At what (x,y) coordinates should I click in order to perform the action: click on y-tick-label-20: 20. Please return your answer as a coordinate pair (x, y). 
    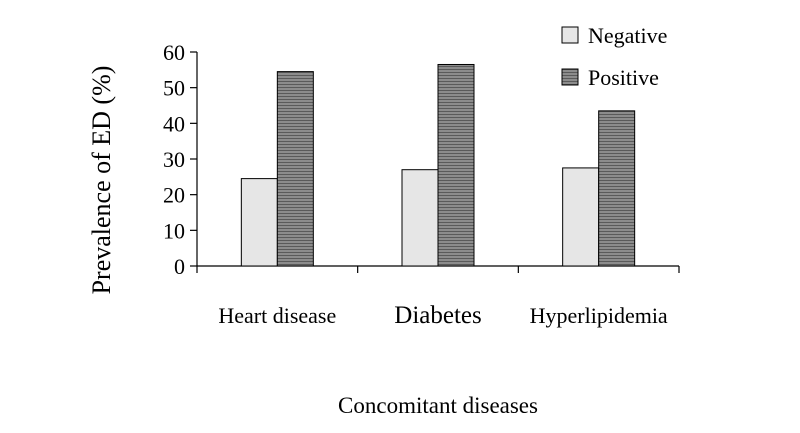
    Looking at the image, I should click on (174, 195).